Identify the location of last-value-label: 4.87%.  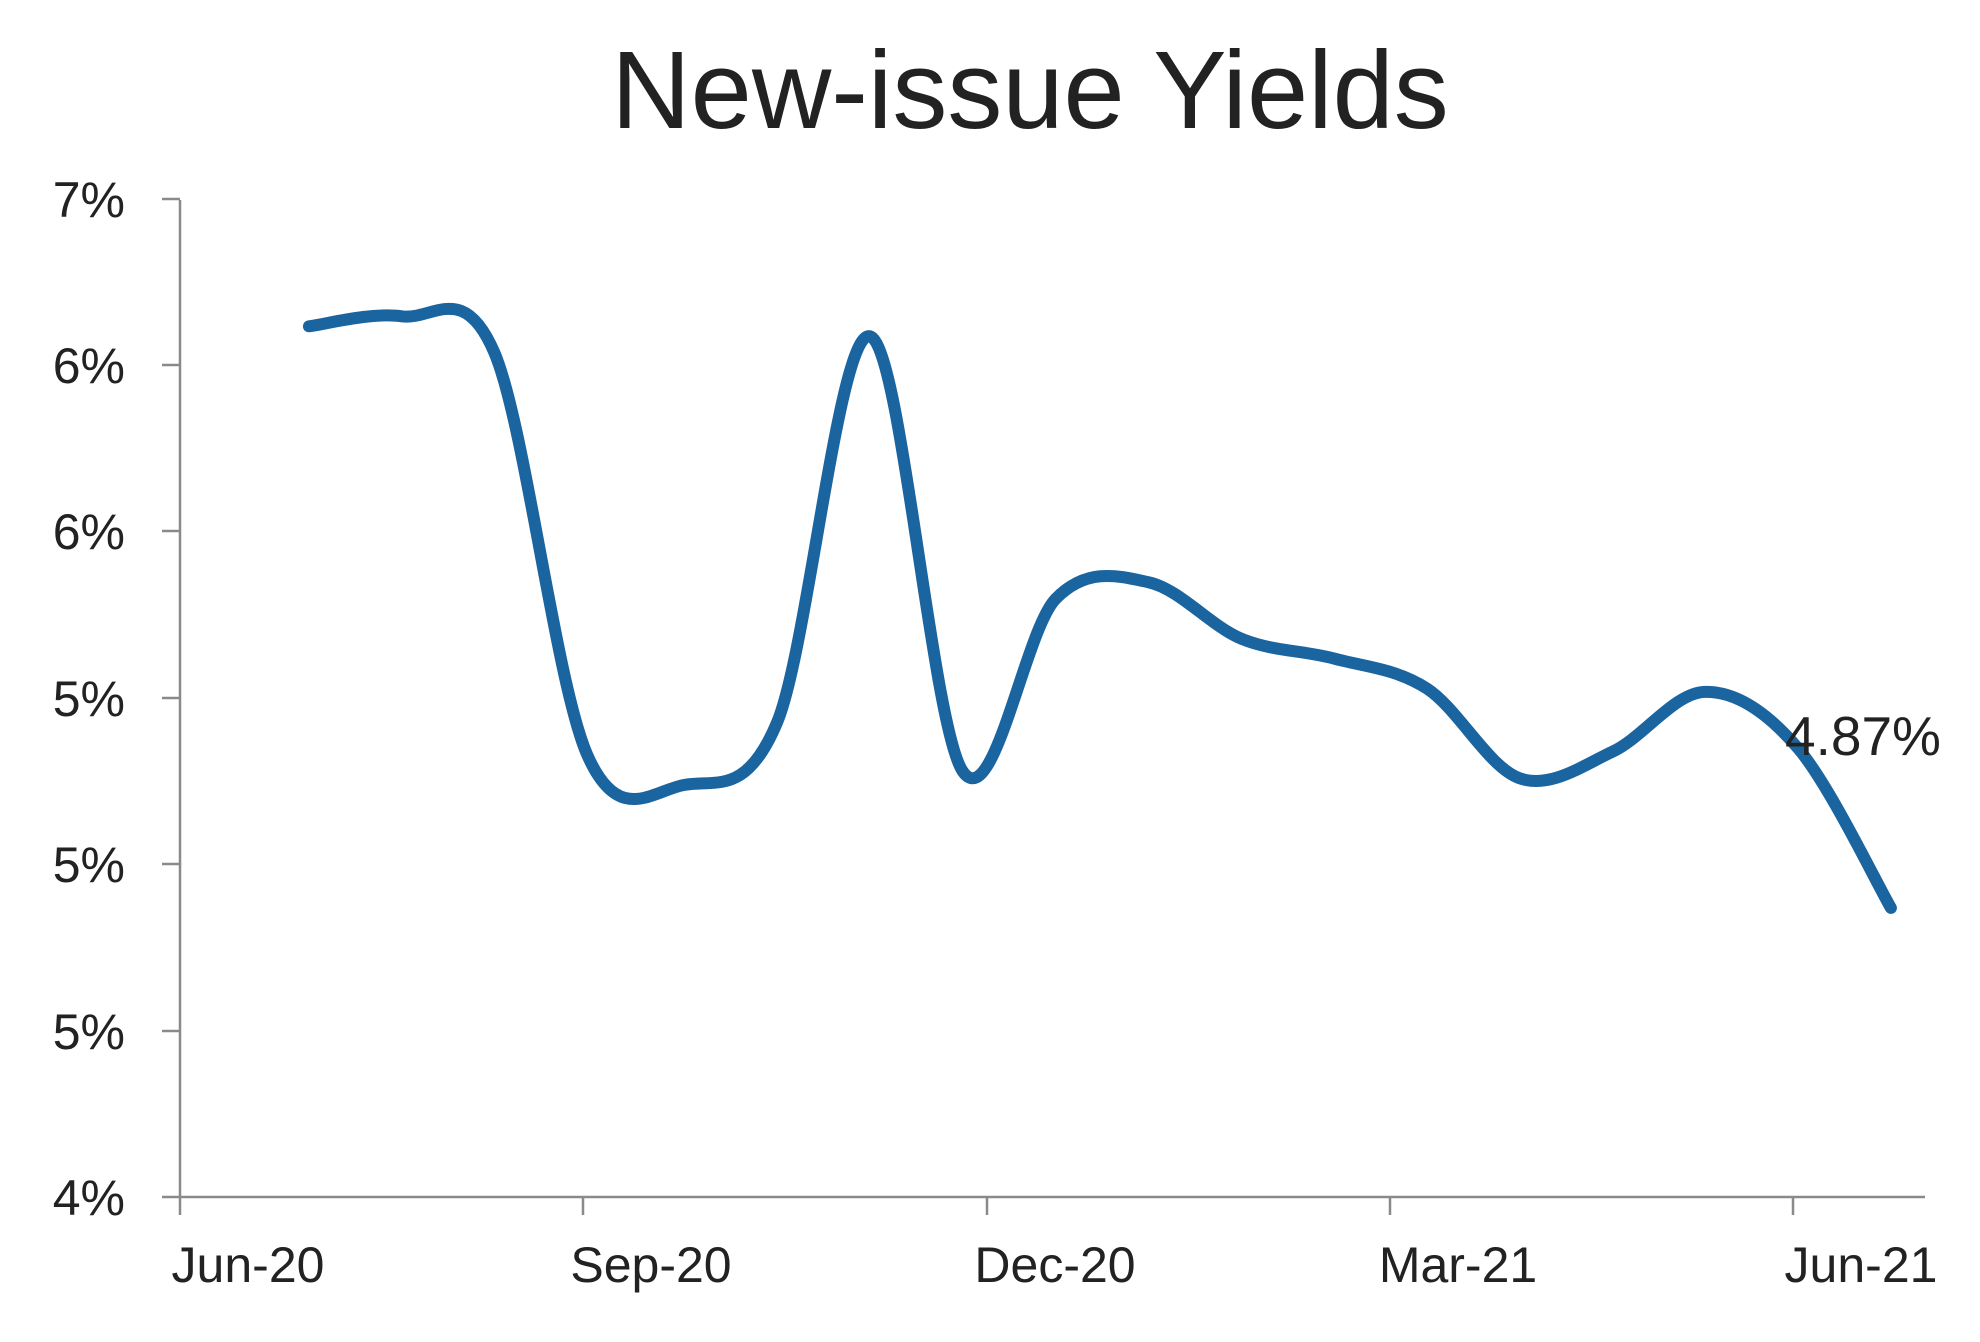
(1863, 736).